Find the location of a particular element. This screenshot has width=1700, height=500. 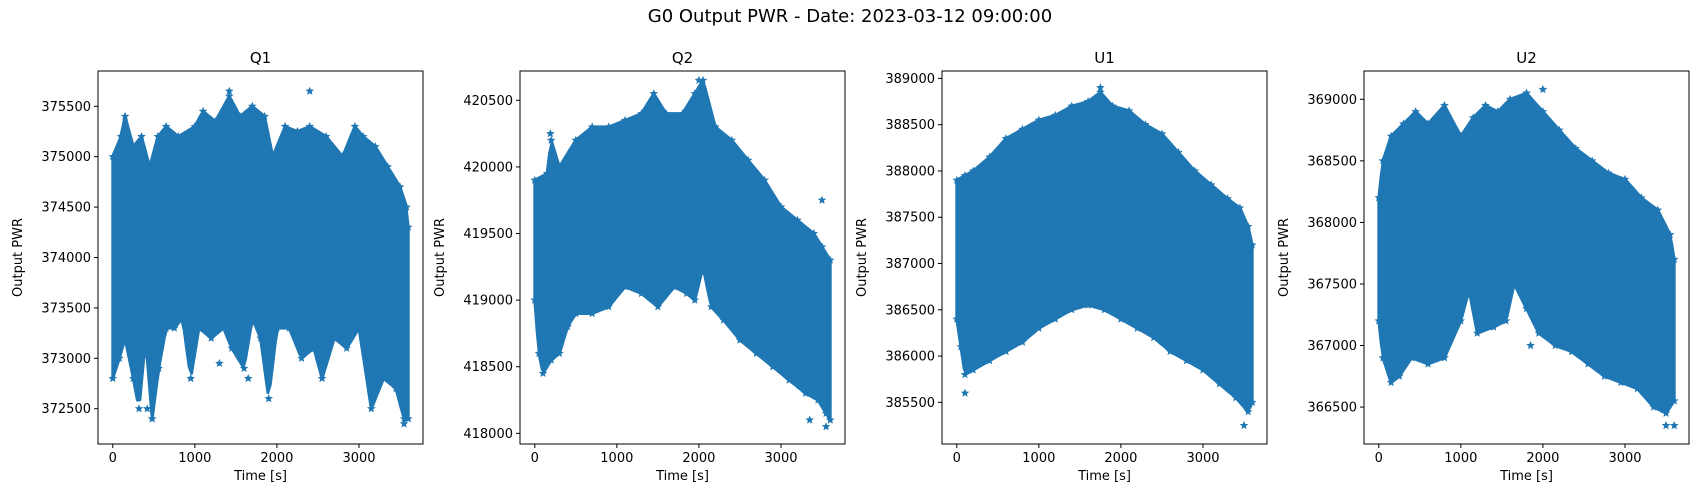

y-tick-label: 388000 is located at coordinates (910, 171).